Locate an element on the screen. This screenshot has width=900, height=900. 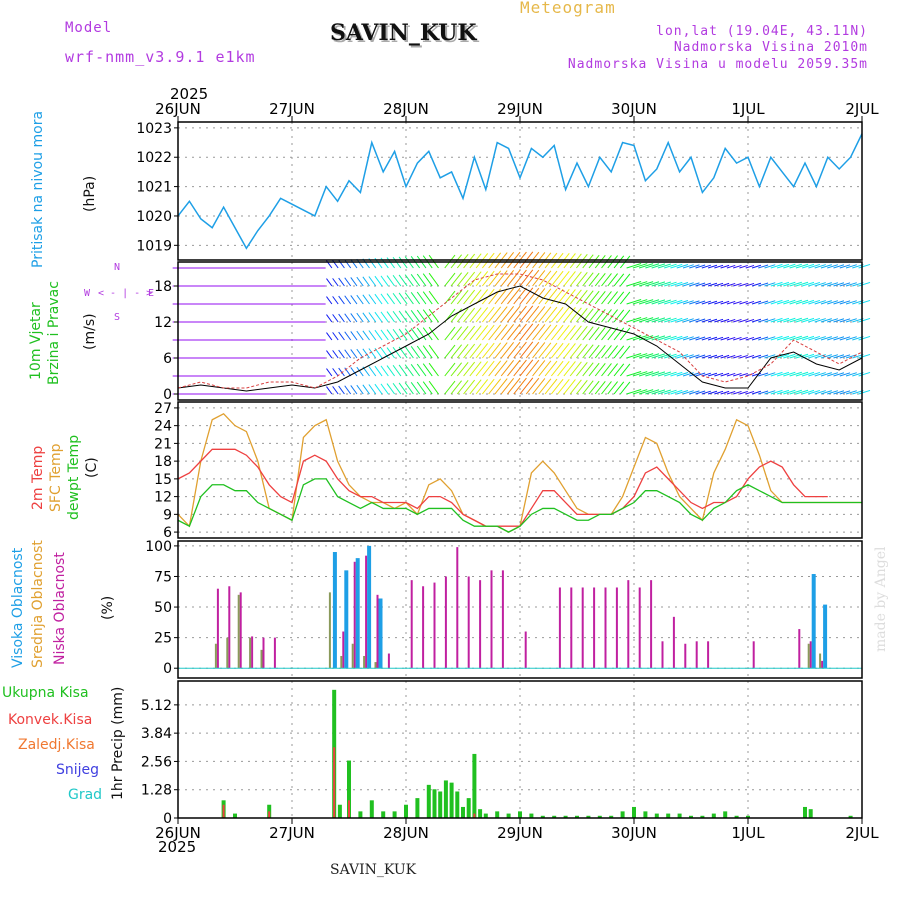
y-tick-label-pressure: 1023 is located at coordinates (154, 129).